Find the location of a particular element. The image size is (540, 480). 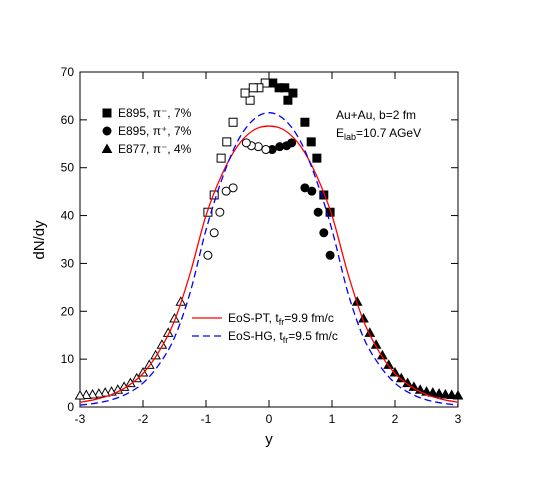

x-tick-label: 1 is located at coordinates (332, 419).